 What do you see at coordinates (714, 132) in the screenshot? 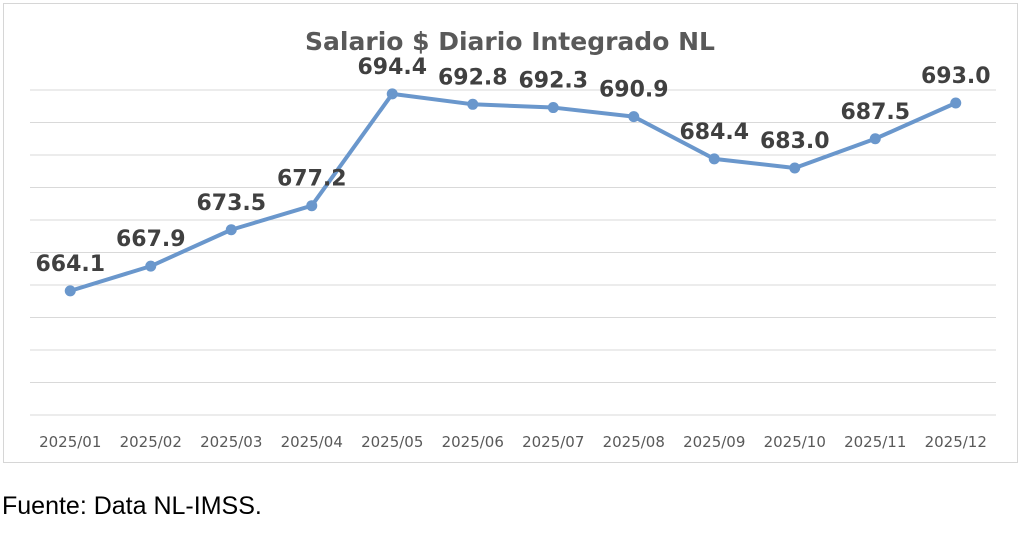
I see `data-label: 684.4` at bounding box center [714, 132].